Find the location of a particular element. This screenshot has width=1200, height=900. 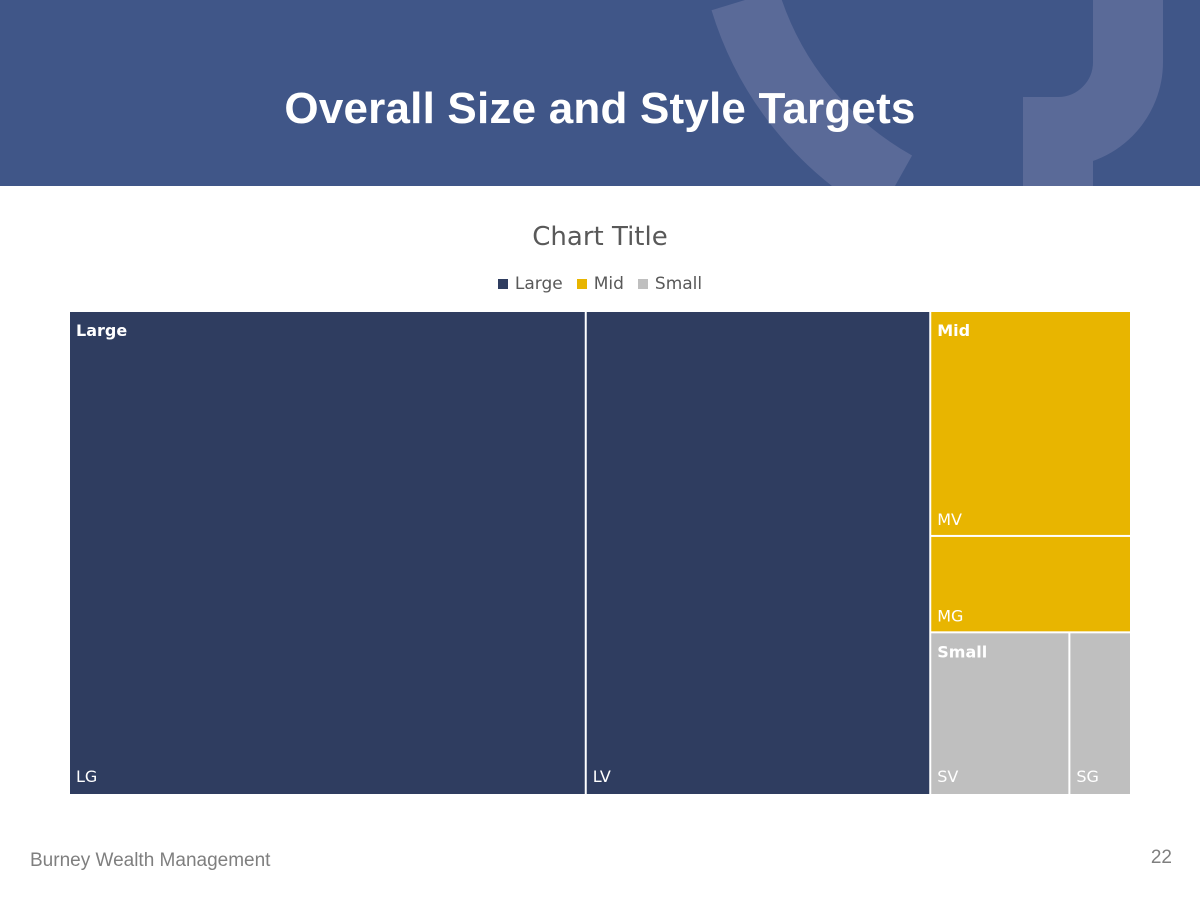

tile-label-mv: MV is located at coordinates (949, 519).